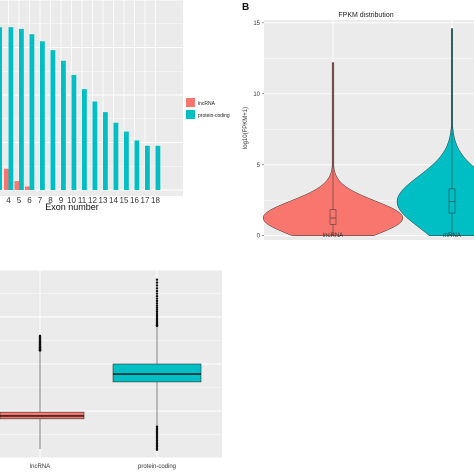  I want to click on x-tick-label: 5, so click(19, 200).